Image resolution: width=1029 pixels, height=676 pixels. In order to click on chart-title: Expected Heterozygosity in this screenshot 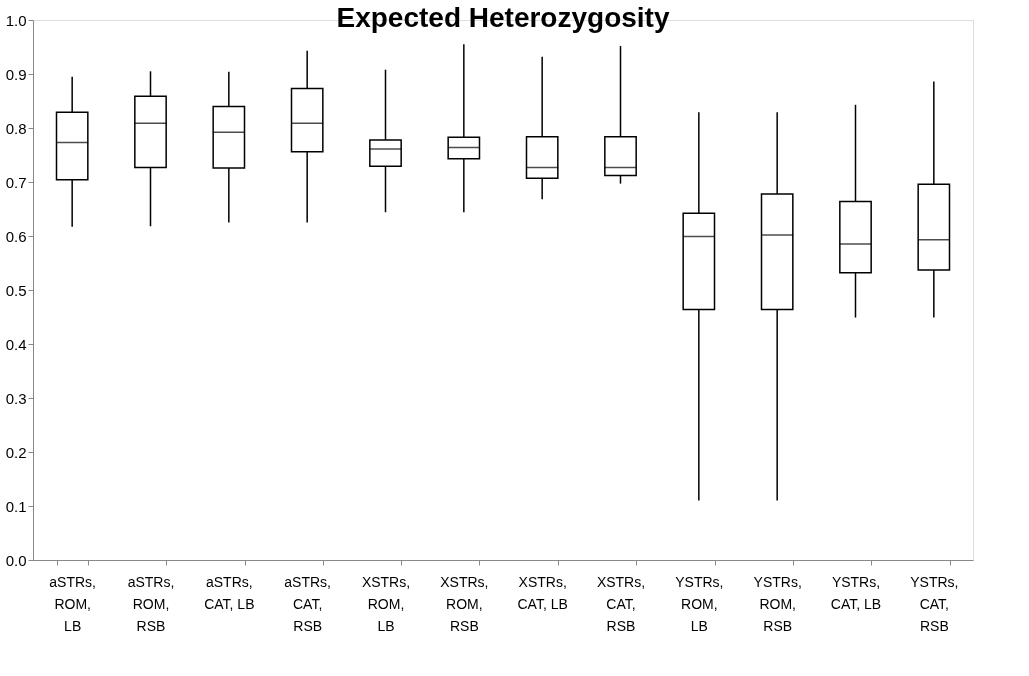, I will do `click(503, 17)`.